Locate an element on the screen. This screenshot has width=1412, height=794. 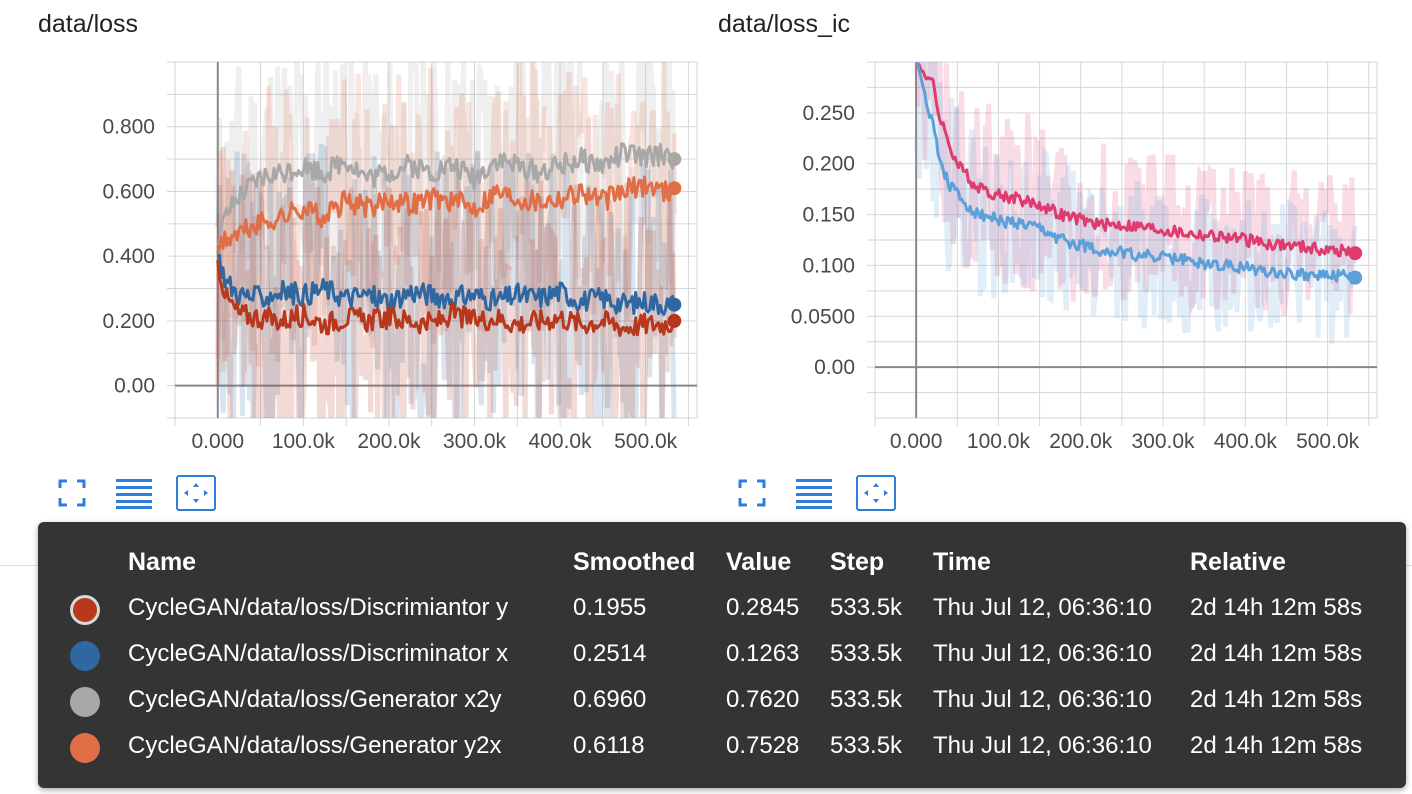
chart-title: data/loss_ic is located at coordinates (784, 24).